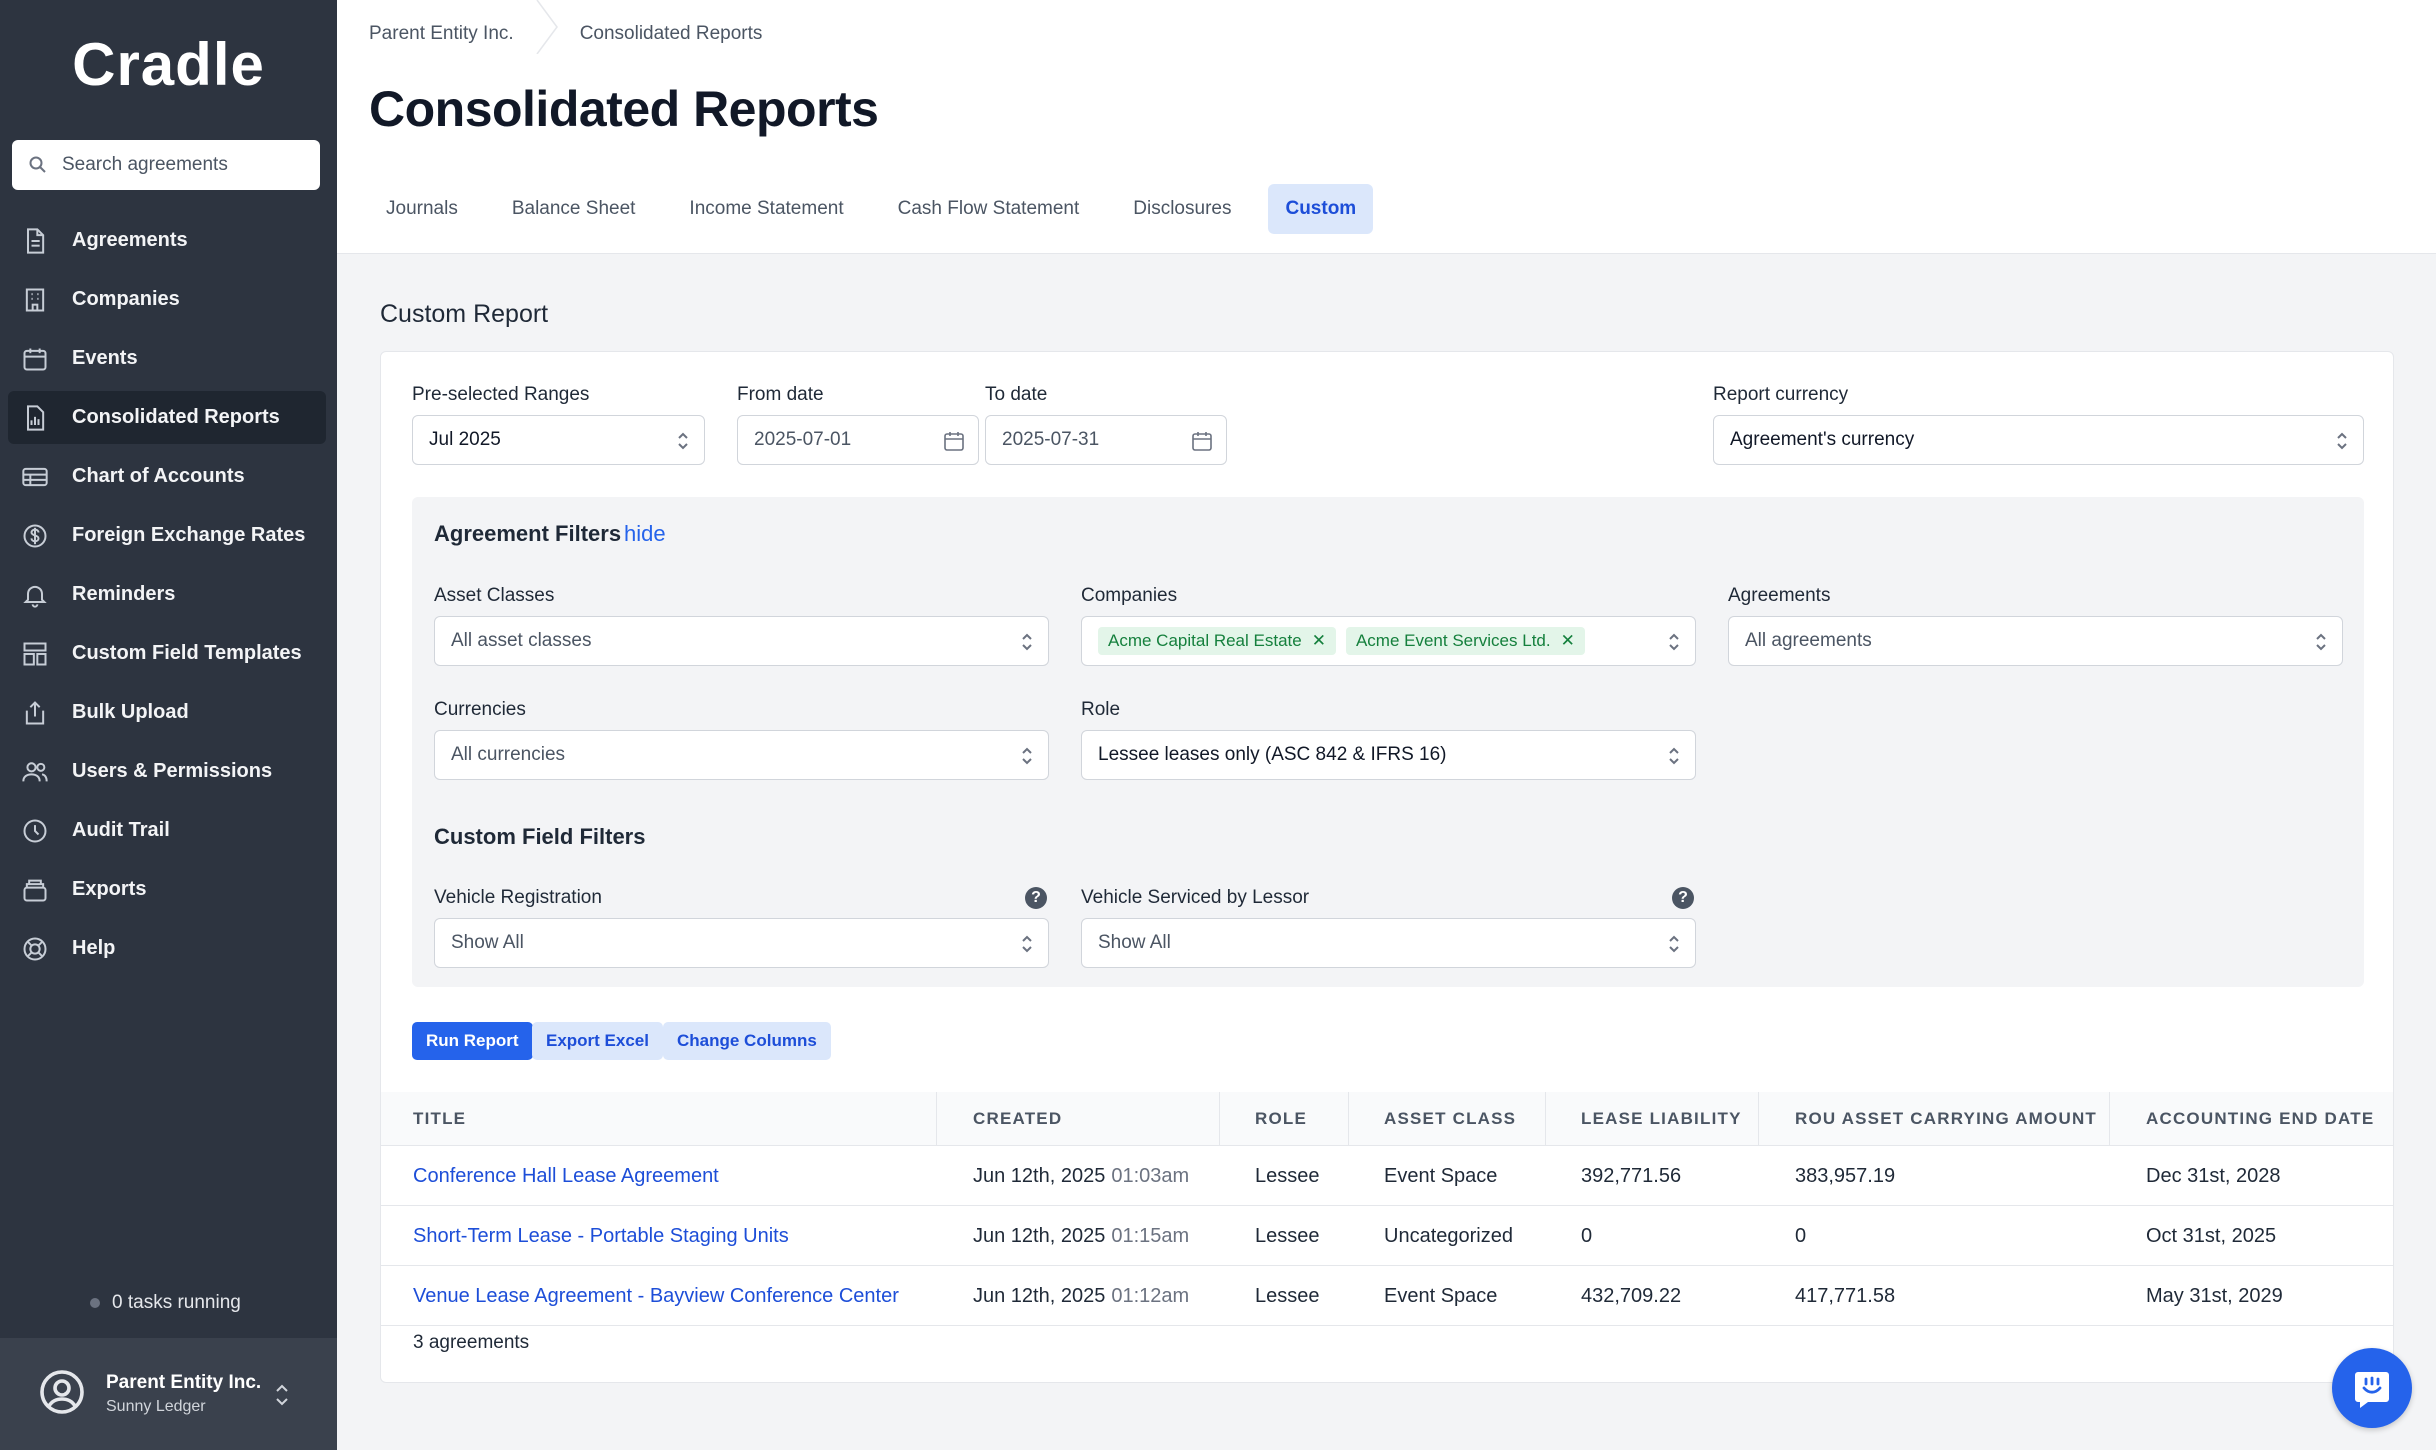  Describe the element at coordinates (1587, 1235) in the screenshot. I see `lease-liability-cell: 0` at that location.